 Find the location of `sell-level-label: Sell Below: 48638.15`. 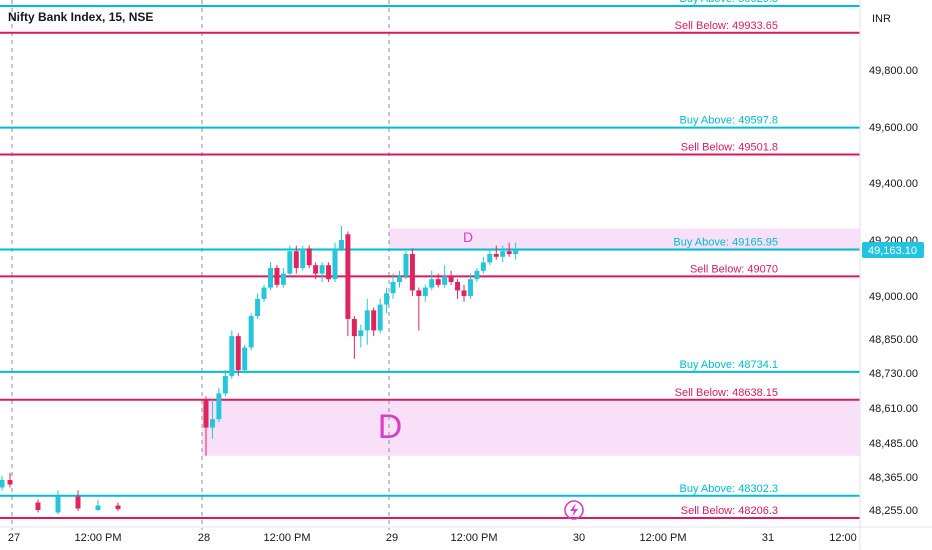

sell-level-label: Sell Below: 48638.15 is located at coordinates (726, 393).